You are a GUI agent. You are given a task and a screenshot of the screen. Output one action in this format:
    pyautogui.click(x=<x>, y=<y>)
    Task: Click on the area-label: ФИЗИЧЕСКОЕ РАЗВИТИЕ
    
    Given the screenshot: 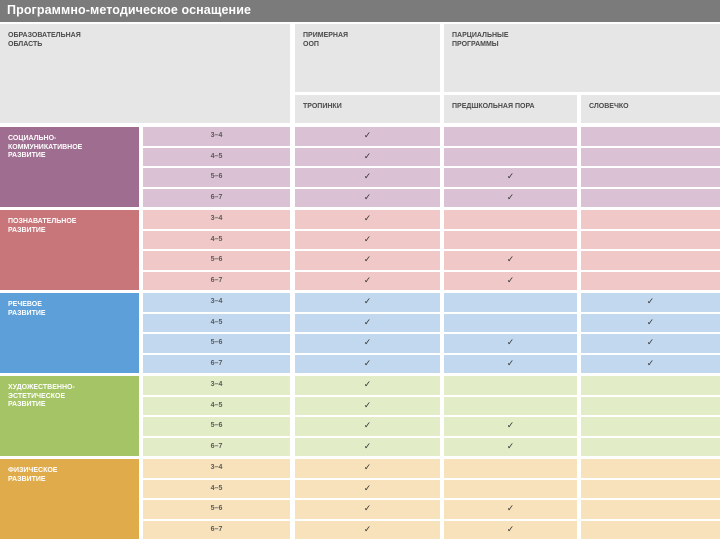 What is the action you would take?
    pyautogui.click(x=33, y=475)
    